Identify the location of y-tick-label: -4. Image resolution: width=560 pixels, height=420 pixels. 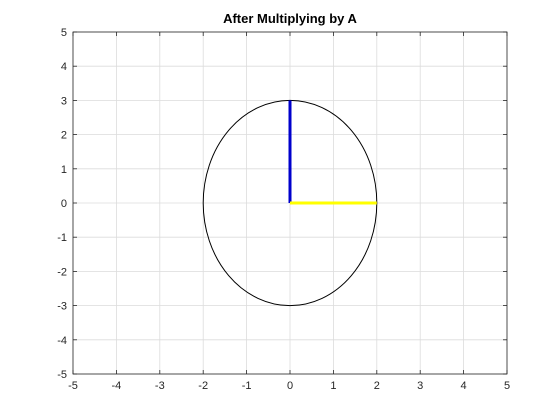
(62, 341).